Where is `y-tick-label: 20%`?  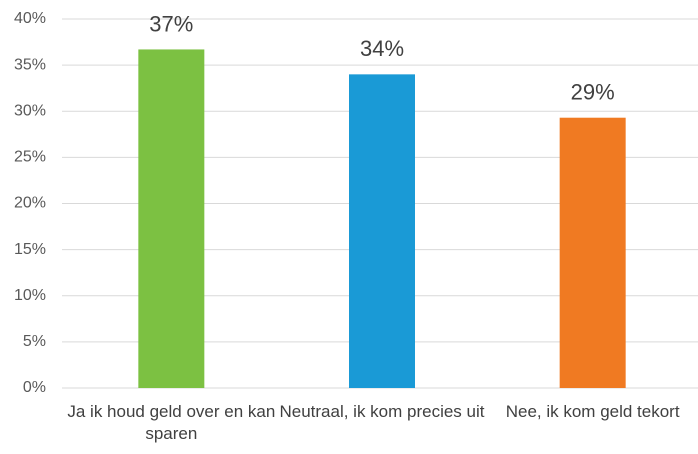 y-tick-label: 20% is located at coordinates (30, 203).